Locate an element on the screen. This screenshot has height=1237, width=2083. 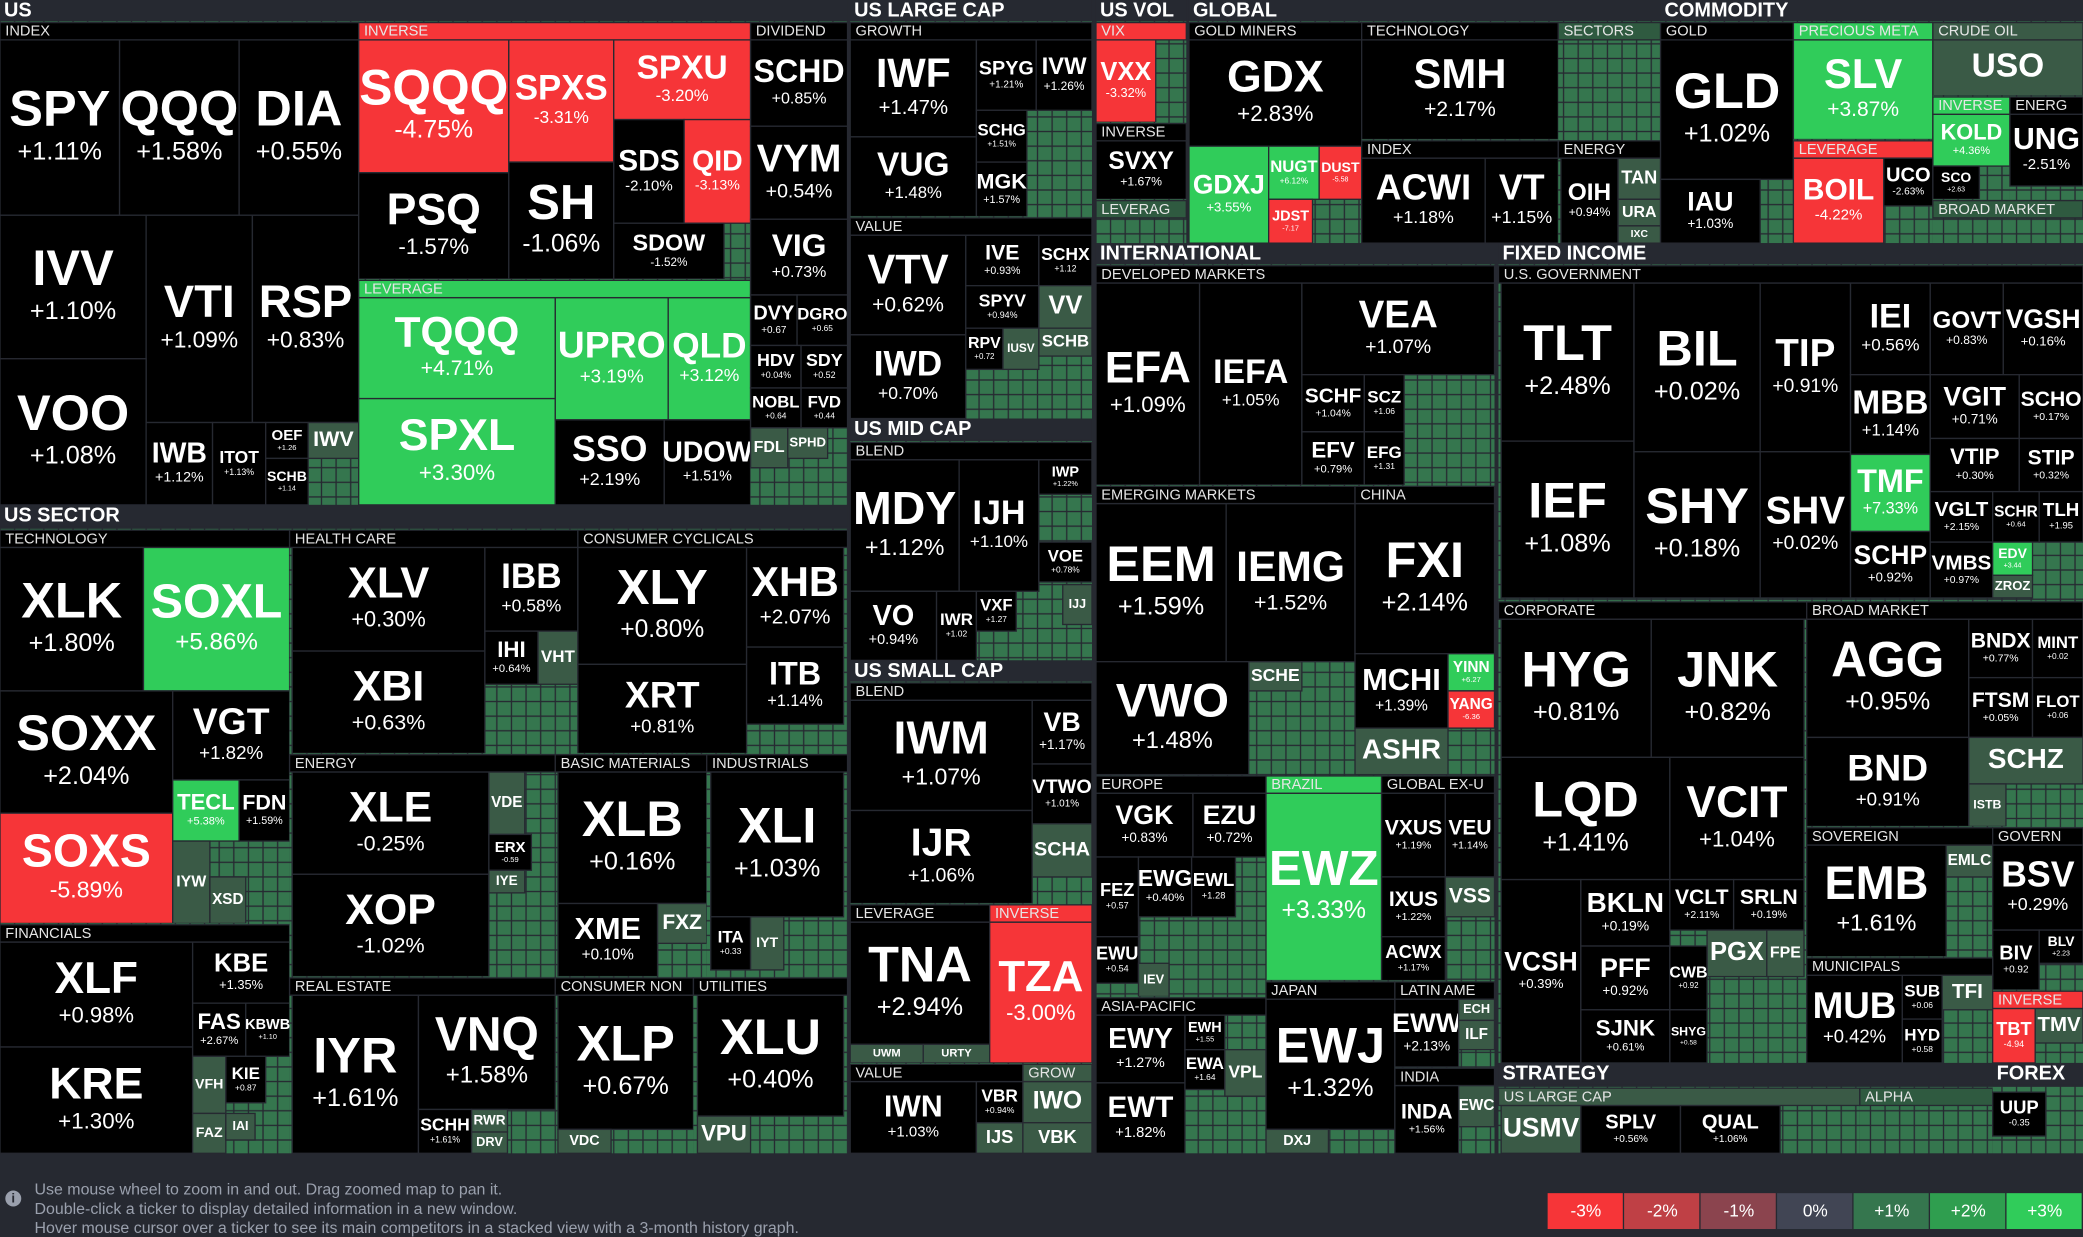
change: +1.31 is located at coordinates (1384, 466).